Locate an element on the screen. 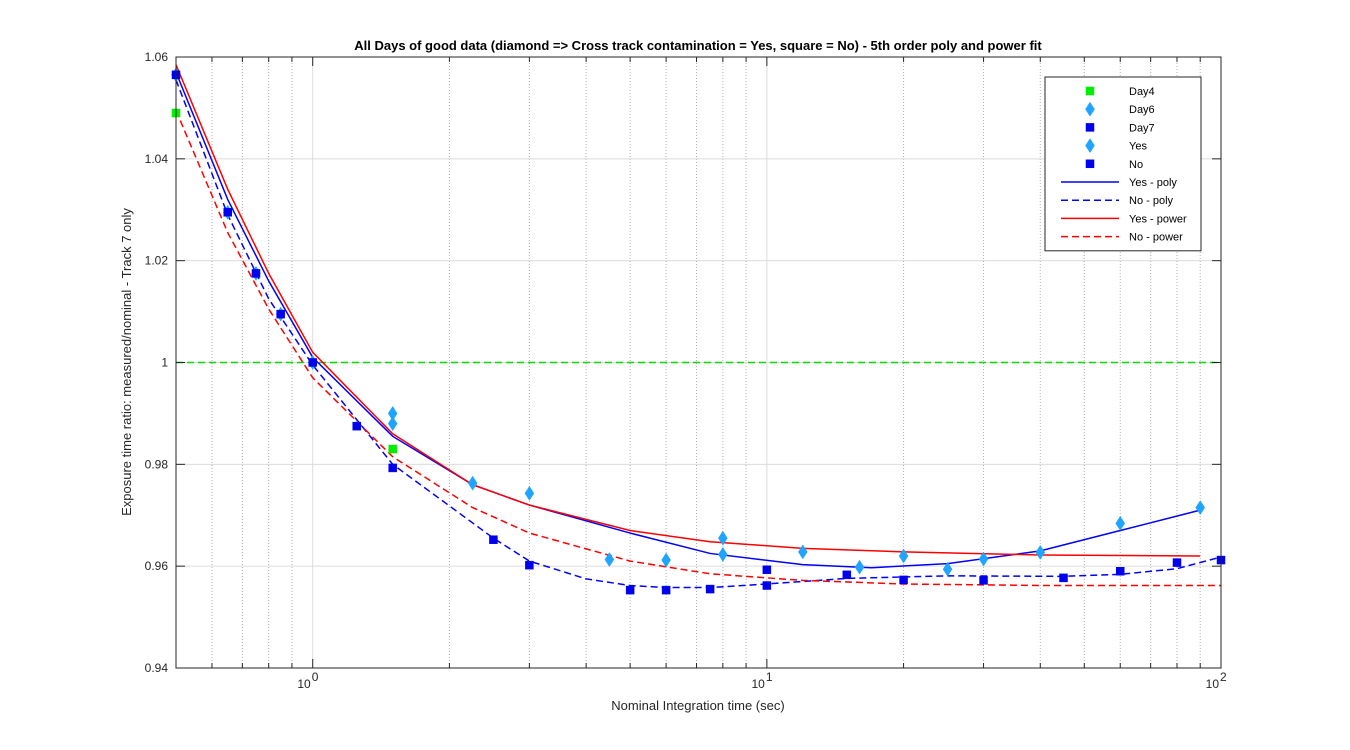 The width and height of the screenshot is (1350, 750). x-tick-label-exponent: 0 is located at coordinates (315, 677).